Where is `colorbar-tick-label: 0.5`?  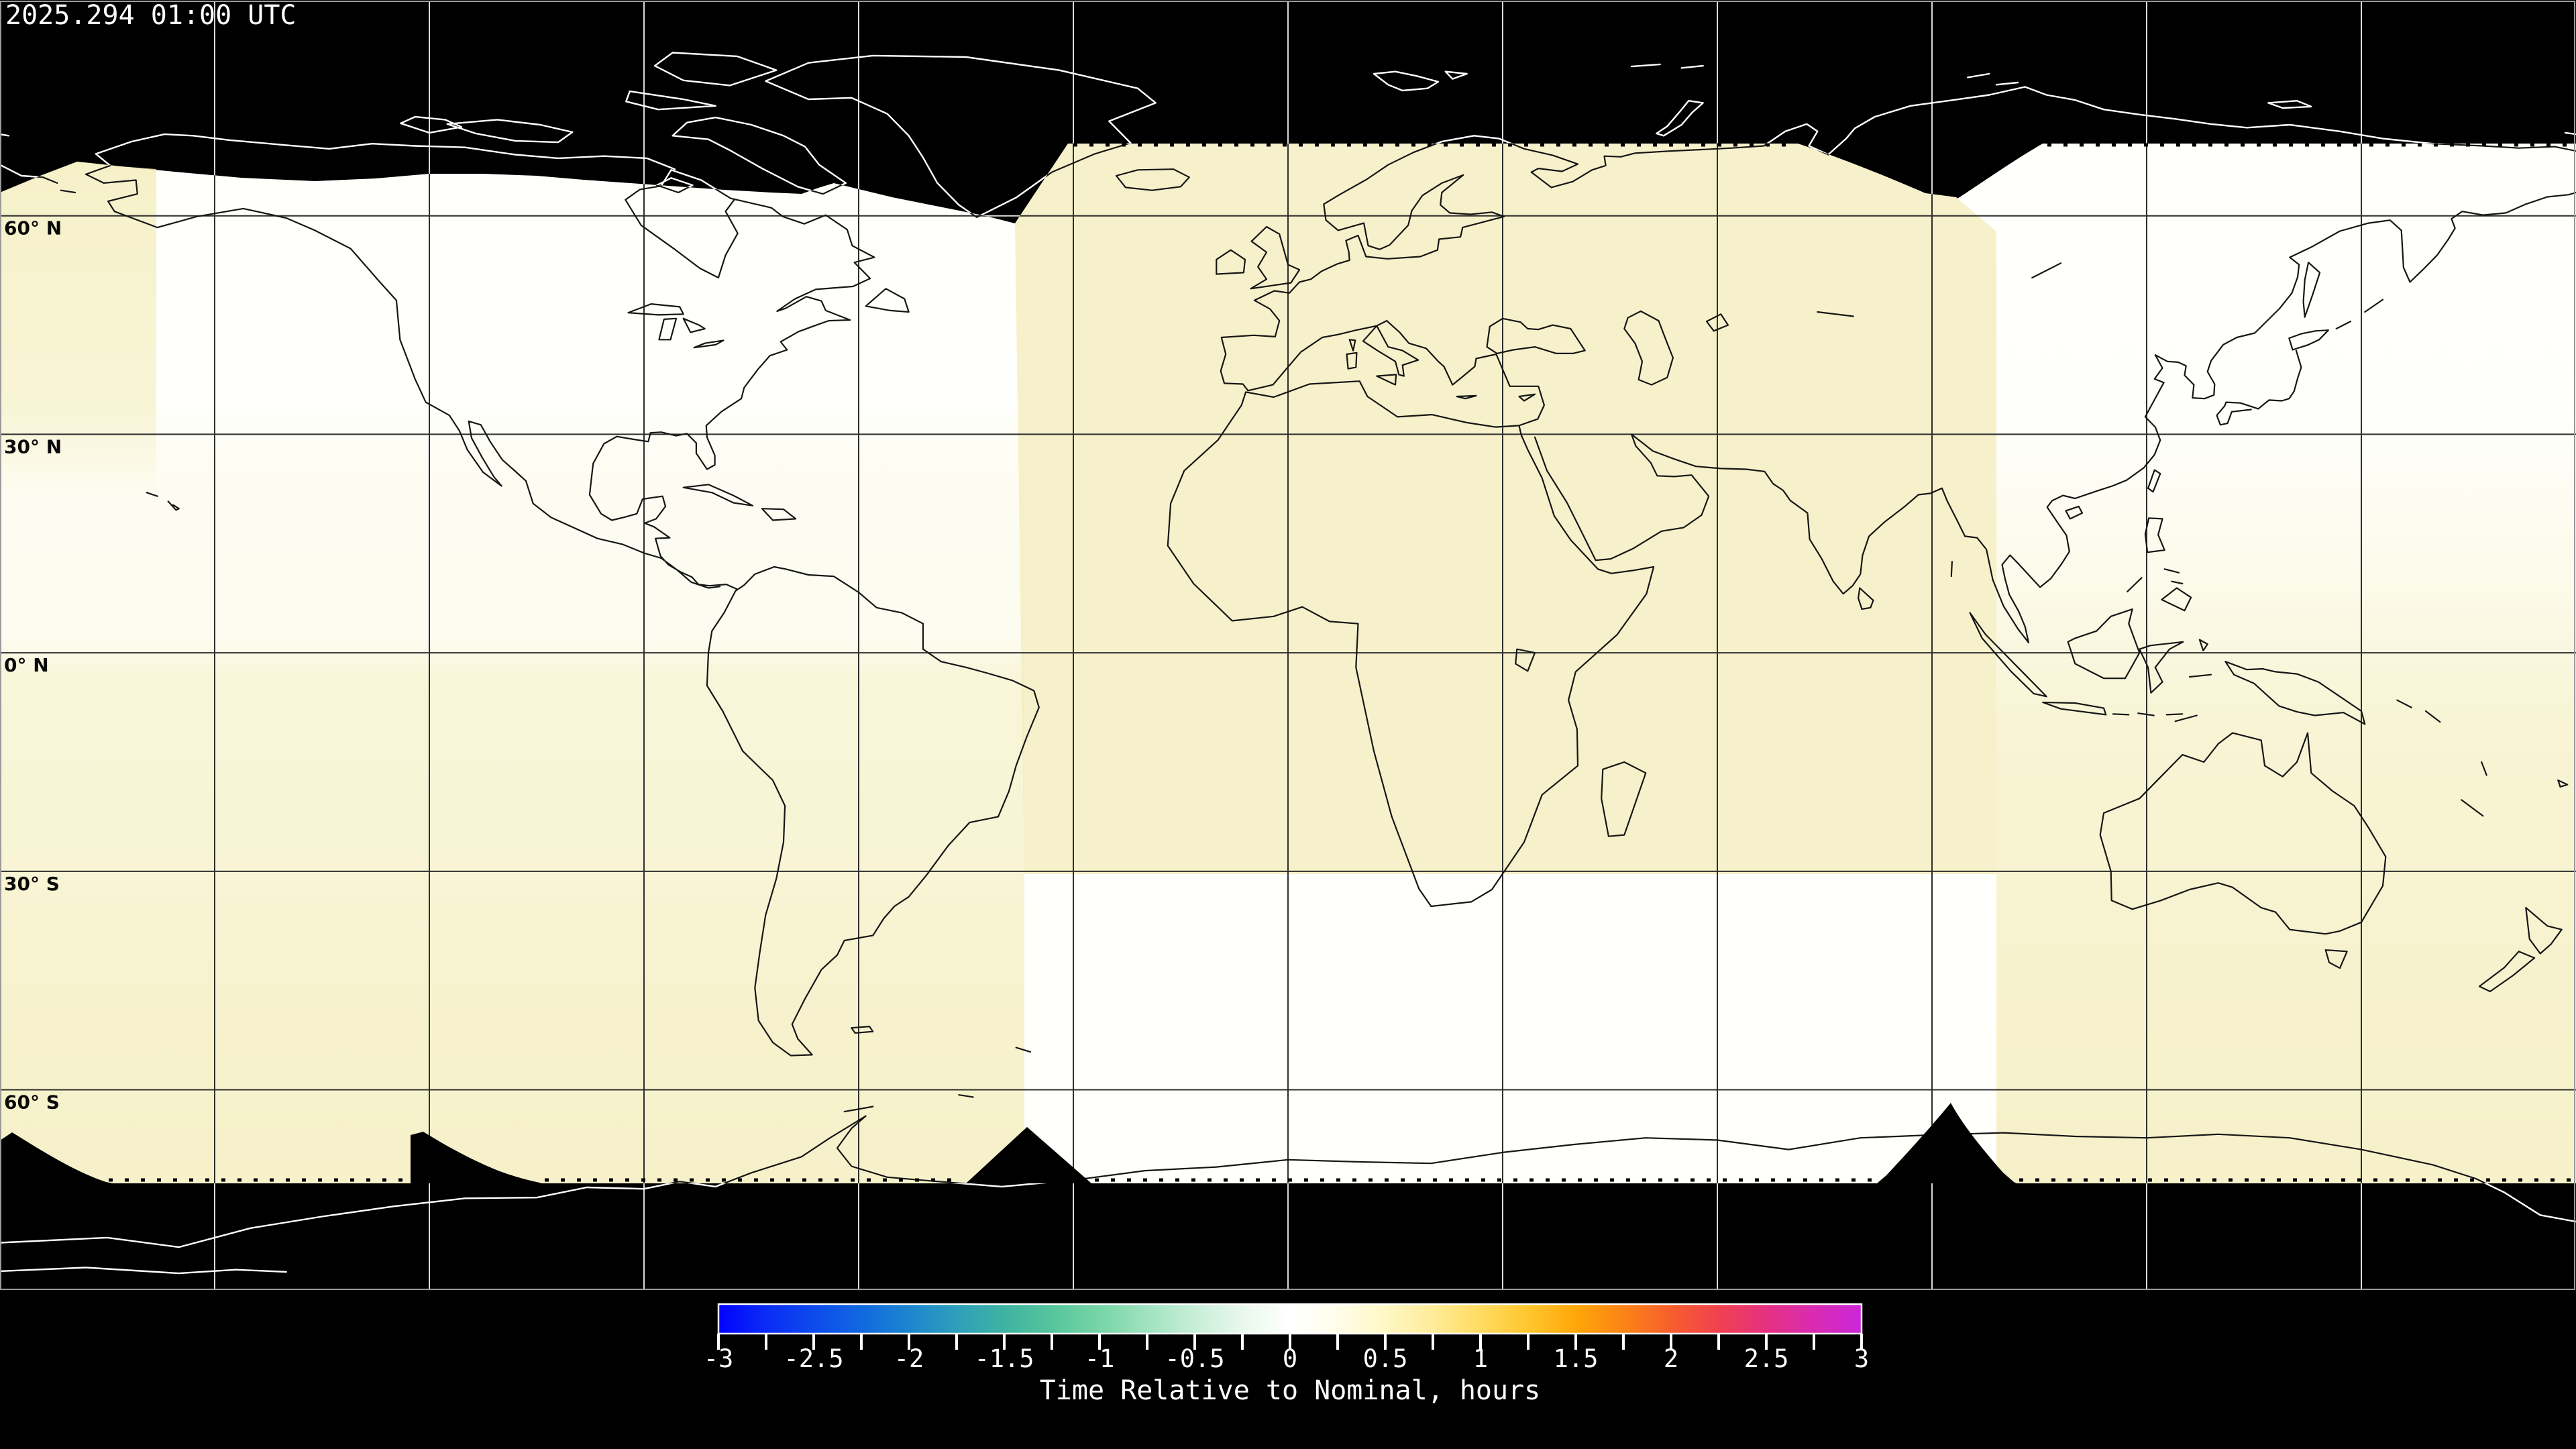 colorbar-tick-label: 0.5 is located at coordinates (1385, 1358).